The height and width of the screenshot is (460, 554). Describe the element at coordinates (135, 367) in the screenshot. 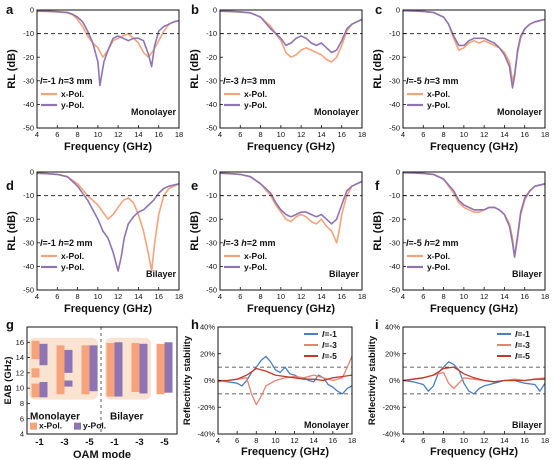

I see `eab-bar-x_pol` at that location.